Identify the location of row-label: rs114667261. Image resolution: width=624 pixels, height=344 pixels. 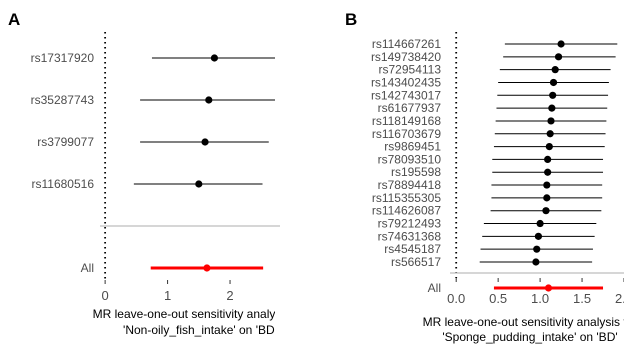
(406, 44).